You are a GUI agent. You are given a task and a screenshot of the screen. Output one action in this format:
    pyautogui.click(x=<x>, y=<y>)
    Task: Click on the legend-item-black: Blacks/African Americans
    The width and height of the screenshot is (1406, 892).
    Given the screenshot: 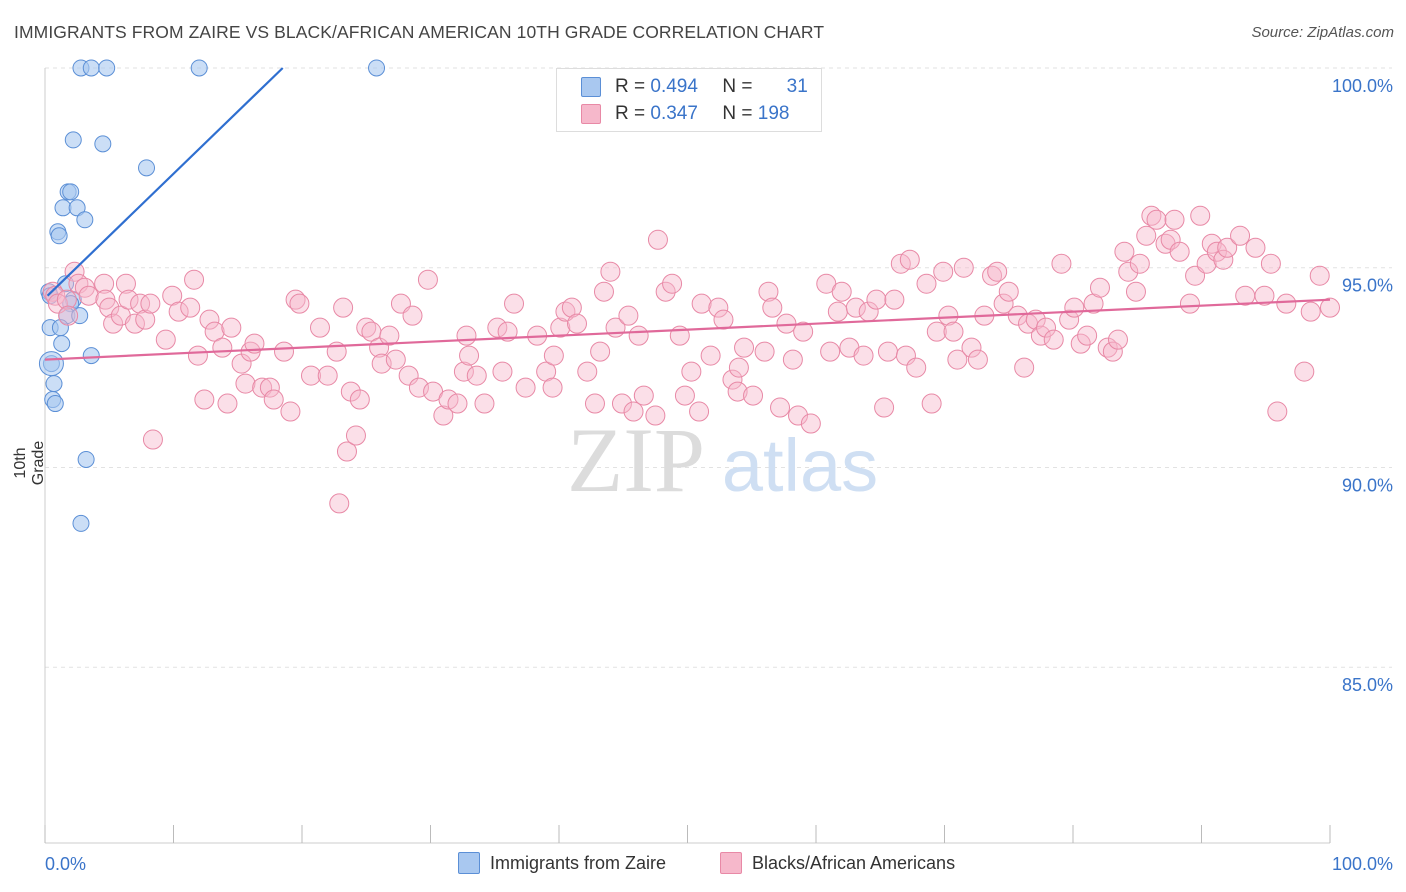 What is the action you would take?
    pyautogui.click(x=837, y=863)
    